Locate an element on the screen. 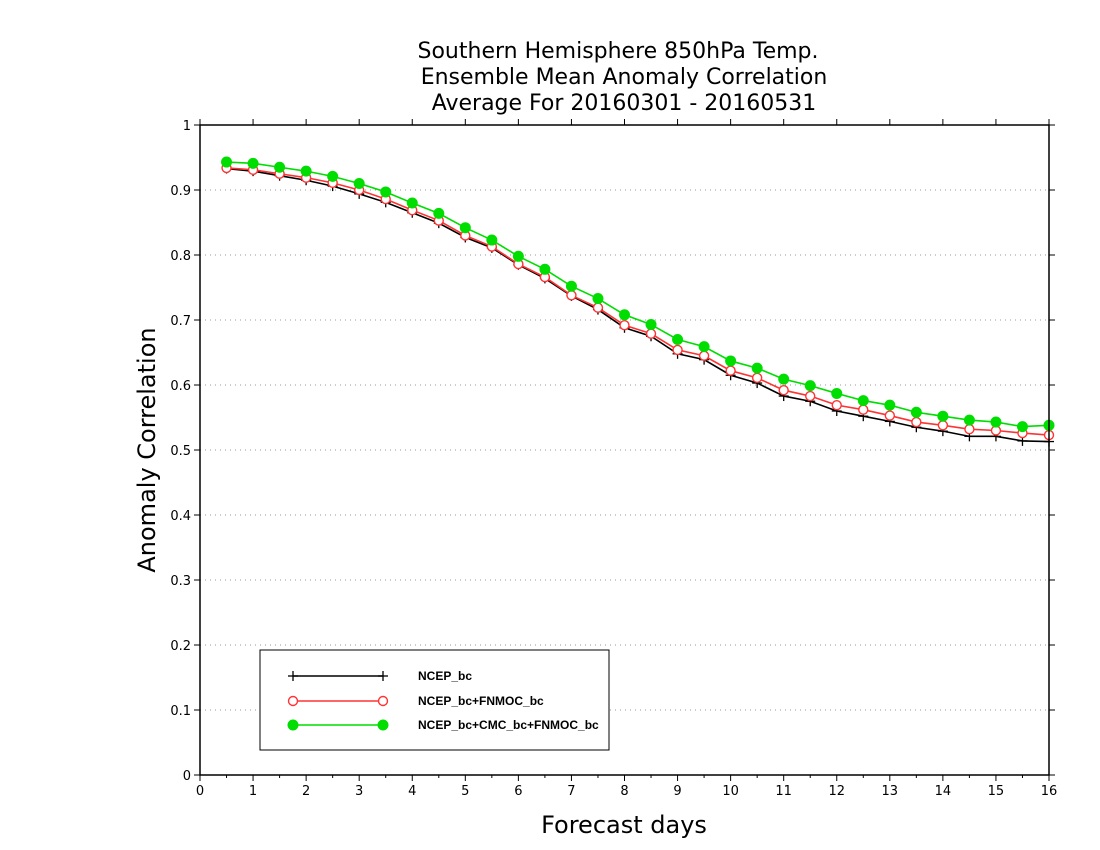 This screenshot has width=1100, height=850. y-axis-label: Anomaly Correlation is located at coordinates (147, 449).